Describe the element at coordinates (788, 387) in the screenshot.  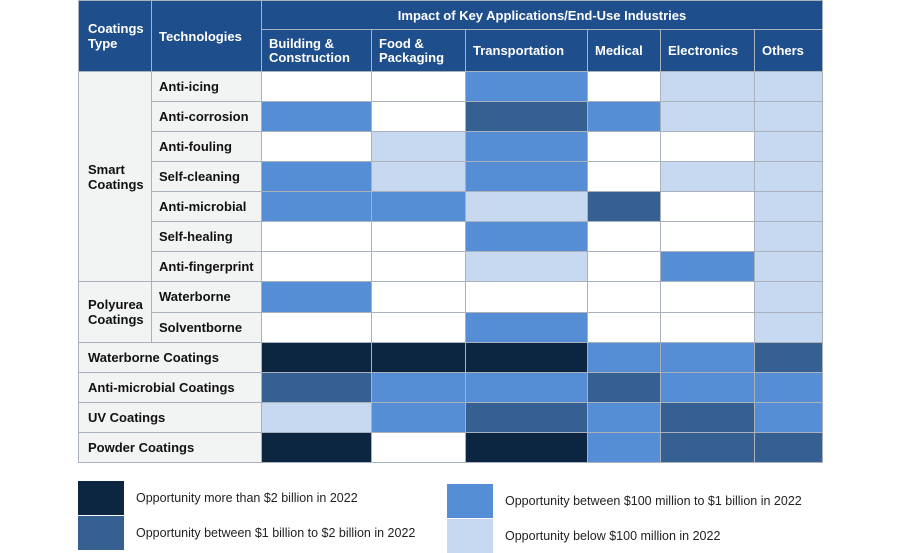
I see `opportunity-cell-anti-microbial-coatings-others` at that location.